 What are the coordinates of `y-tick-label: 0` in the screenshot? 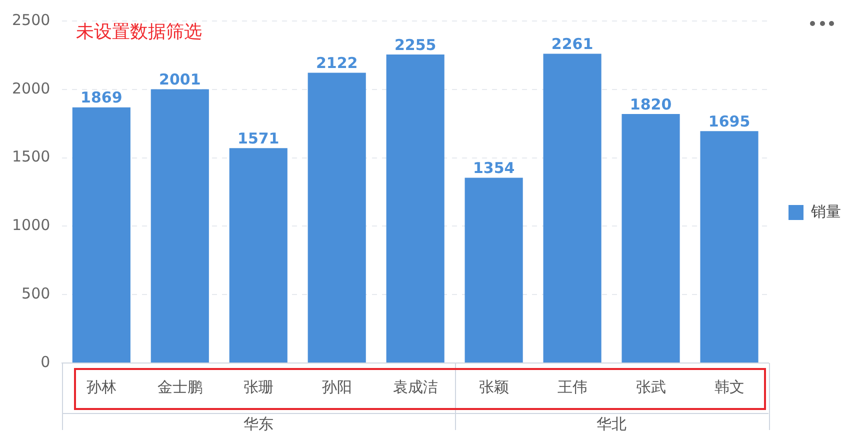 It's located at (45, 361).